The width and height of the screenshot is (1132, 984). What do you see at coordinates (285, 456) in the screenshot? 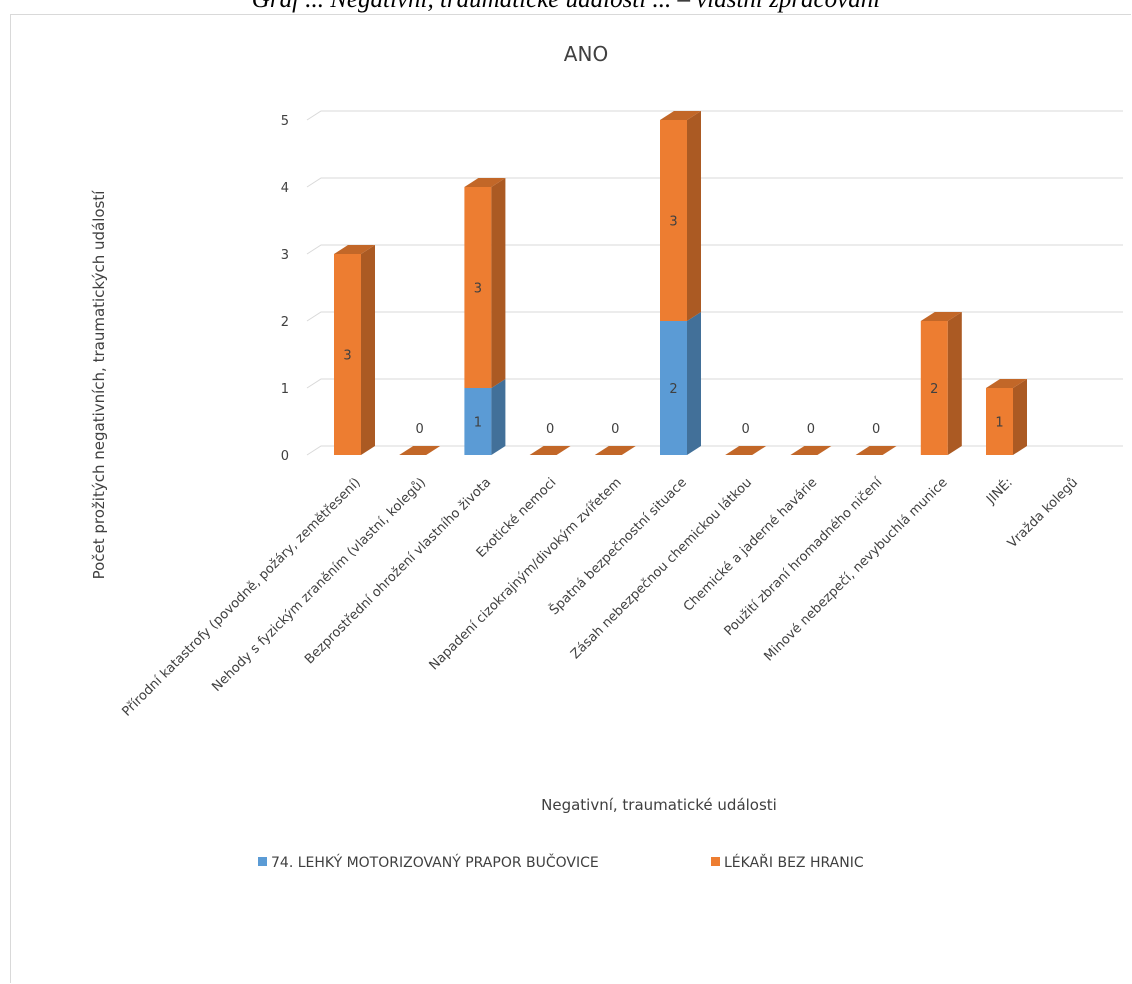
I see `y-tick-label: 0` at bounding box center [285, 456].